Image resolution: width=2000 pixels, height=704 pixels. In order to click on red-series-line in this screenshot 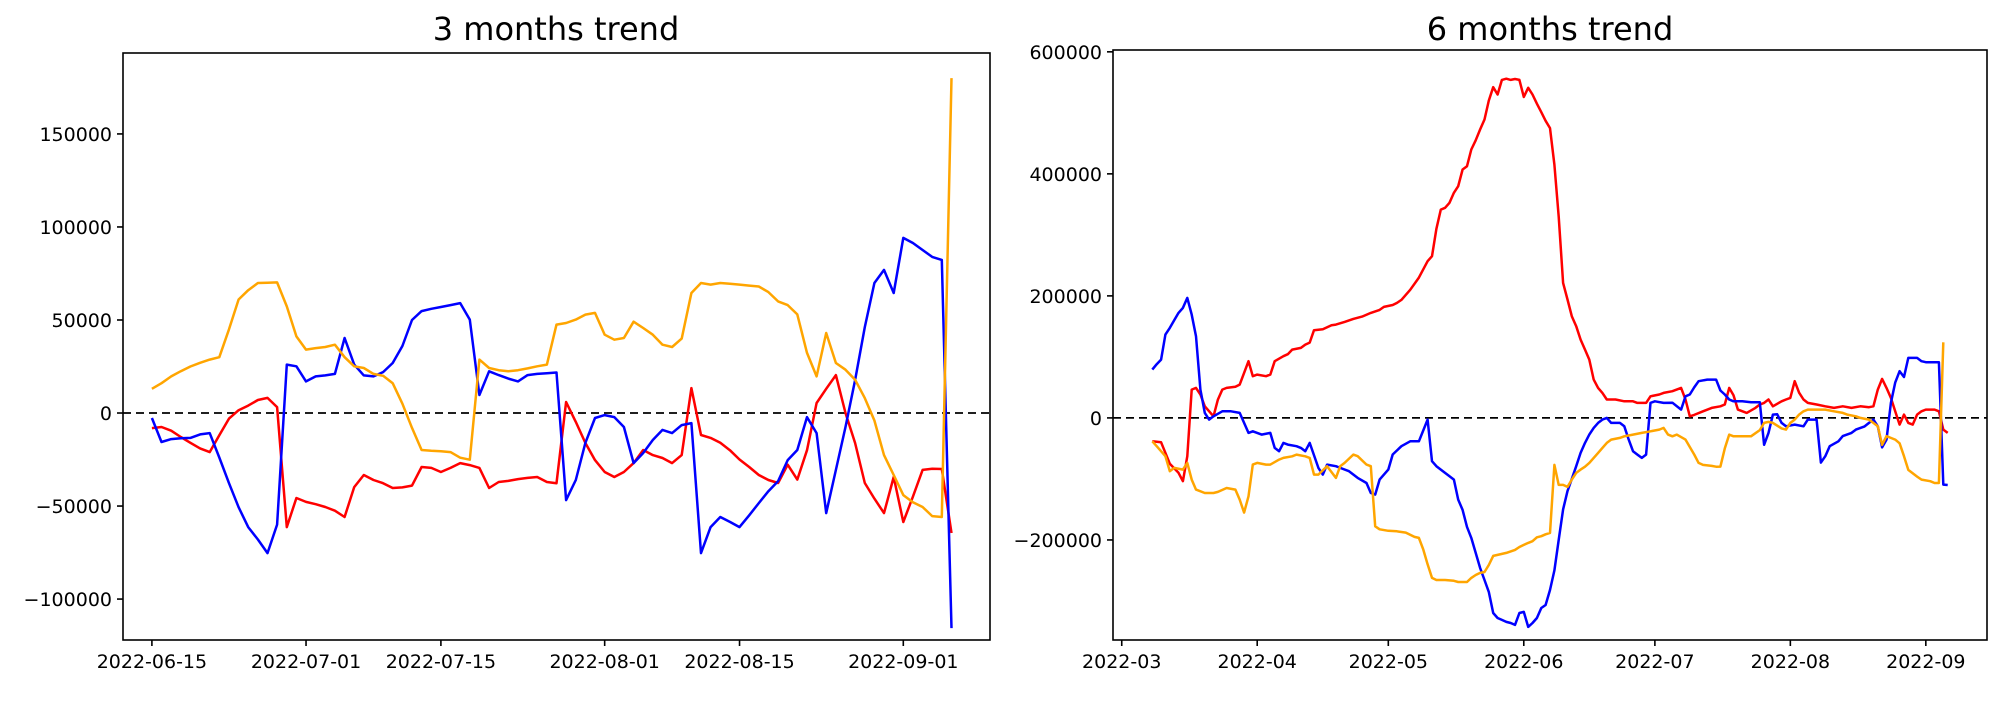, I will do `click(552, 453)`.